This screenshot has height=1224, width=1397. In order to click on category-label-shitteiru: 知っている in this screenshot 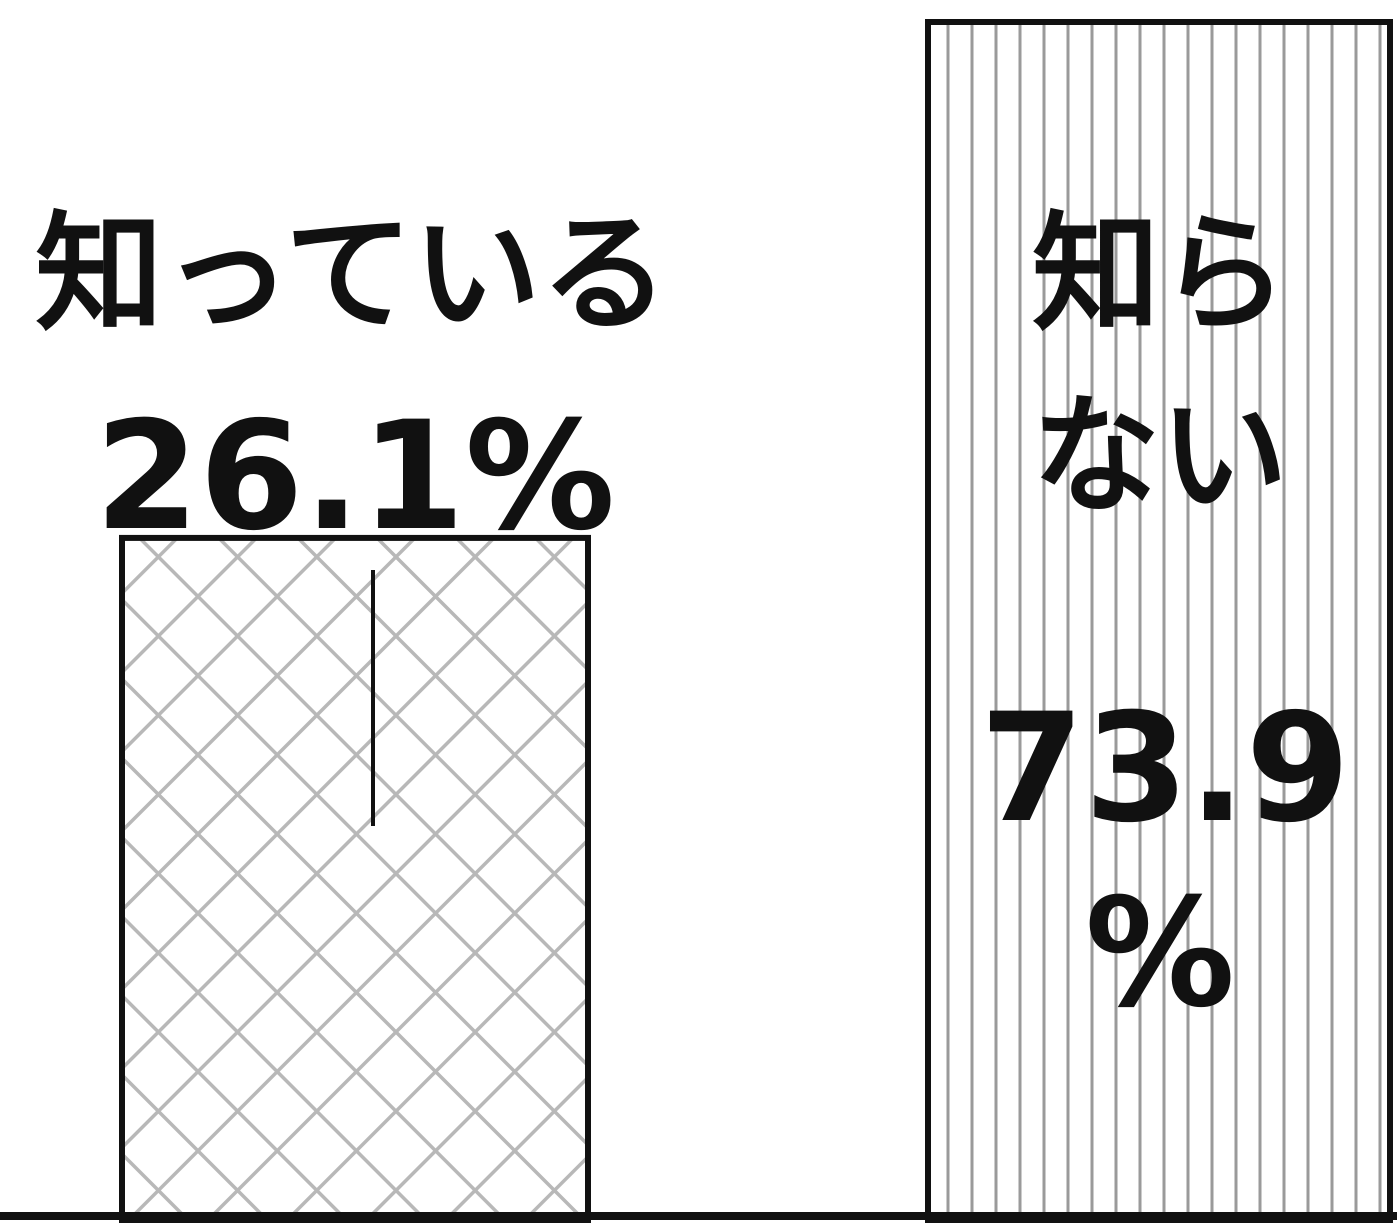, I will do `click(352, 274)`.